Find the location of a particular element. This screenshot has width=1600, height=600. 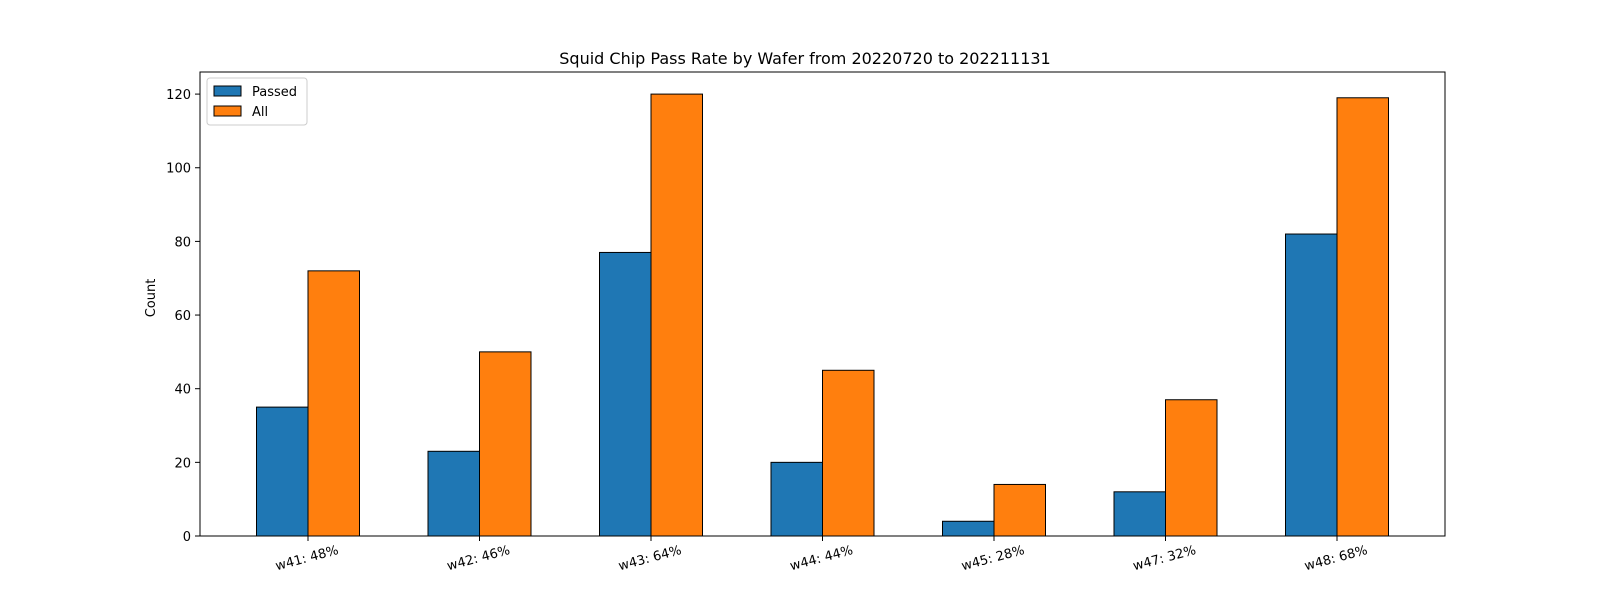

legend-label-all: All is located at coordinates (260, 112).